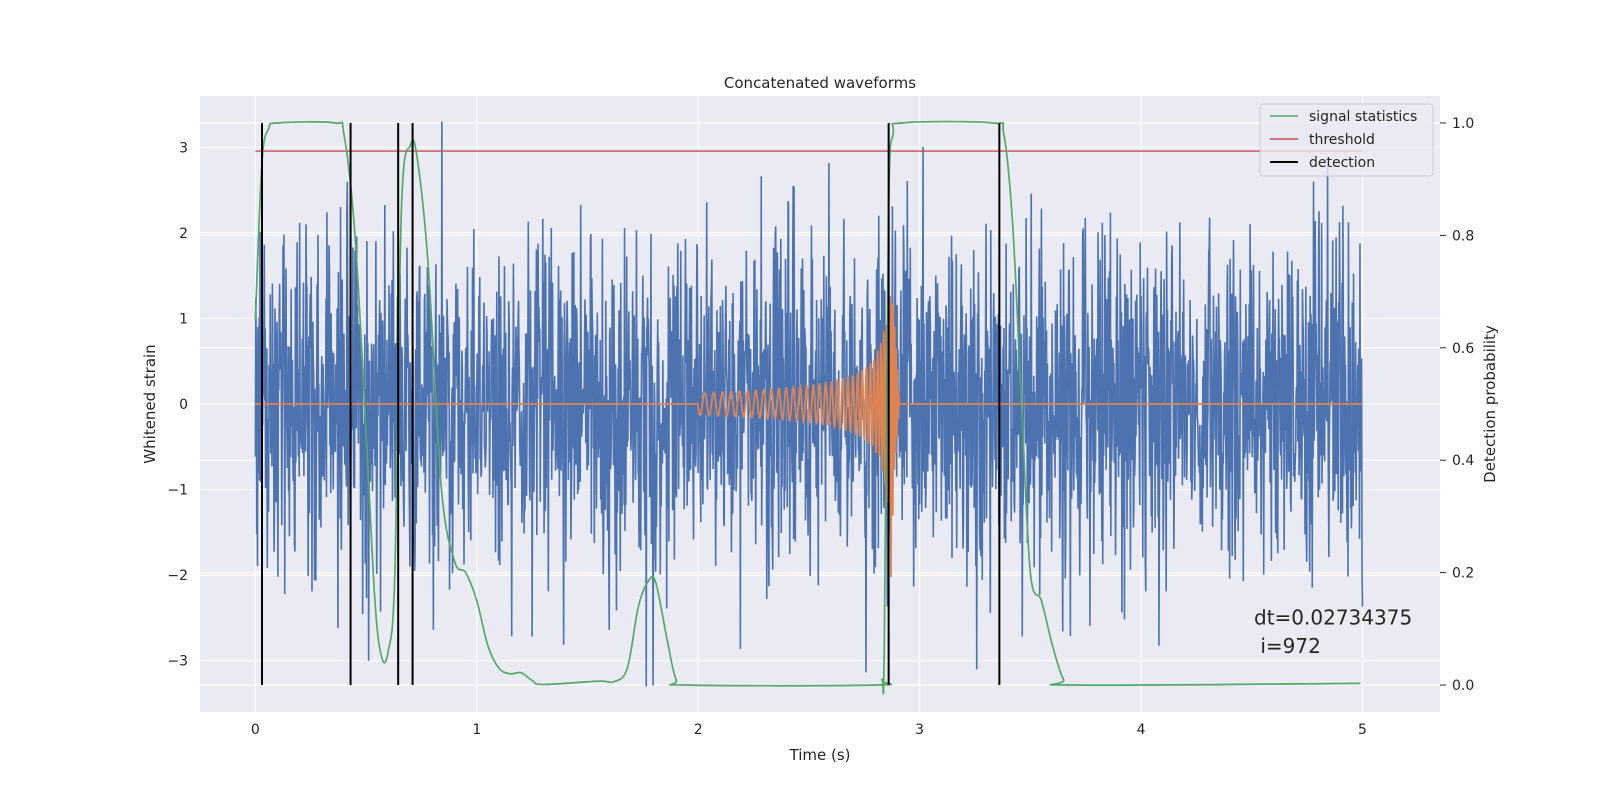 The width and height of the screenshot is (1600, 800). What do you see at coordinates (1342, 140) in the screenshot?
I see `legend-label-threshold: threshold` at bounding box center [1342, 140].